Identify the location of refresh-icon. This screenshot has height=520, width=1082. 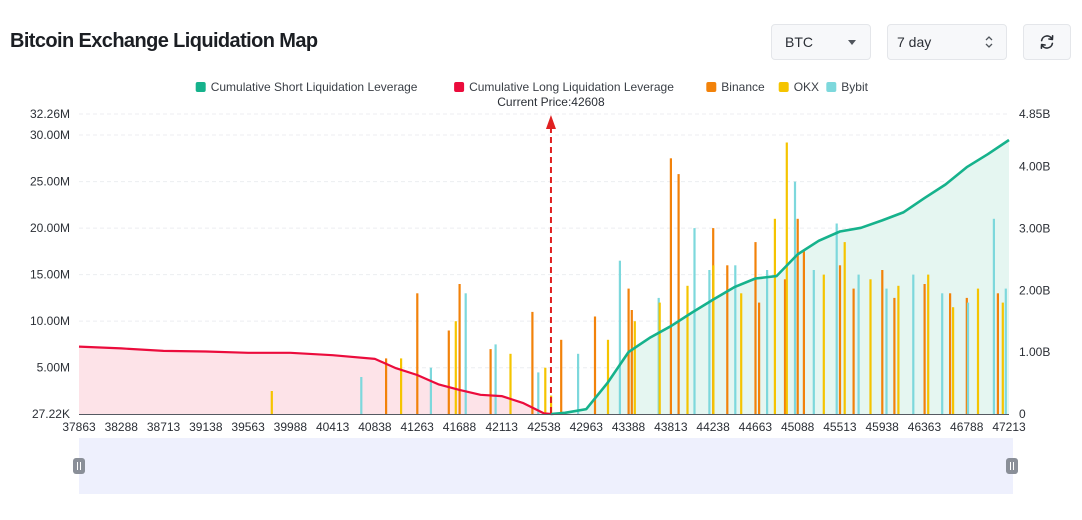
(1047, 42).